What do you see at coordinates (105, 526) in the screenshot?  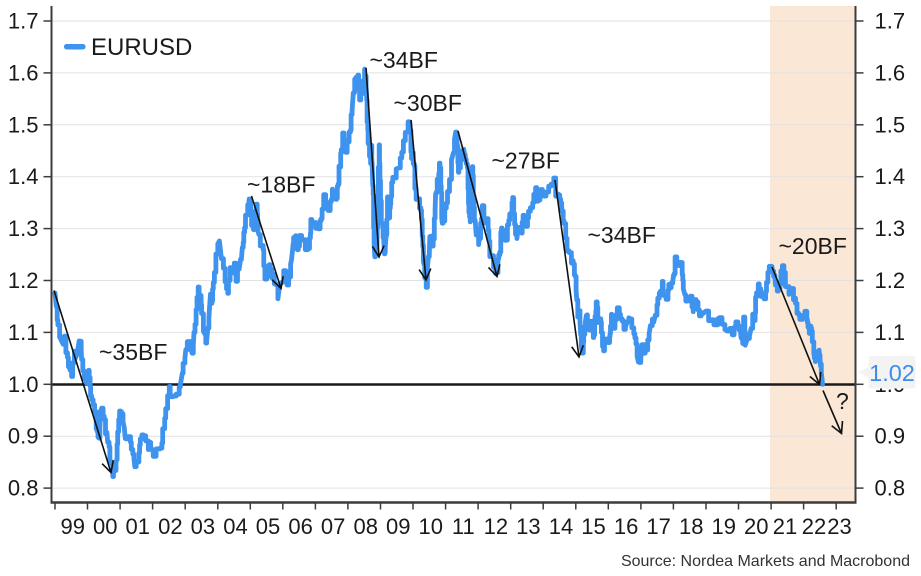 I see `svg-text: 00` at bounding box center [105, 526].